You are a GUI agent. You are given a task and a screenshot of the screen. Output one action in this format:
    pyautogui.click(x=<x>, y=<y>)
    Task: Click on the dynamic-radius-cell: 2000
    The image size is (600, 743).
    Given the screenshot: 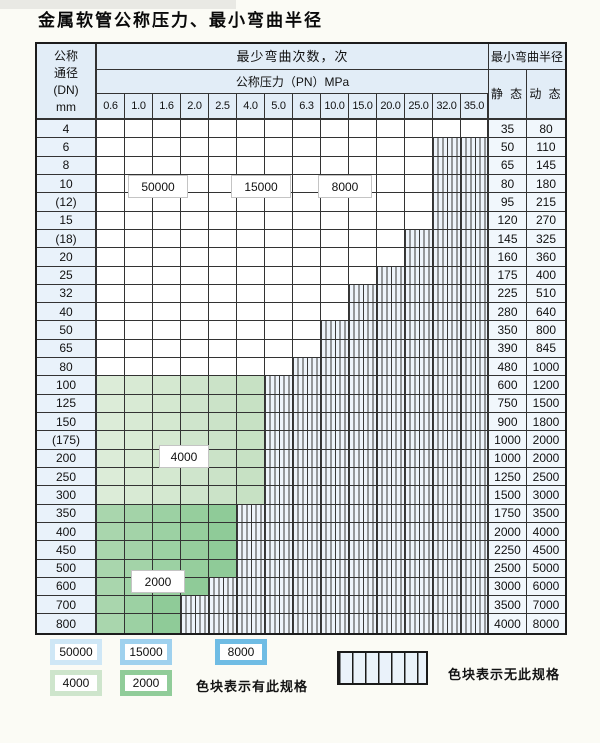 What is the action you would take?
    pyautogui.click(x=546, y=458)
    